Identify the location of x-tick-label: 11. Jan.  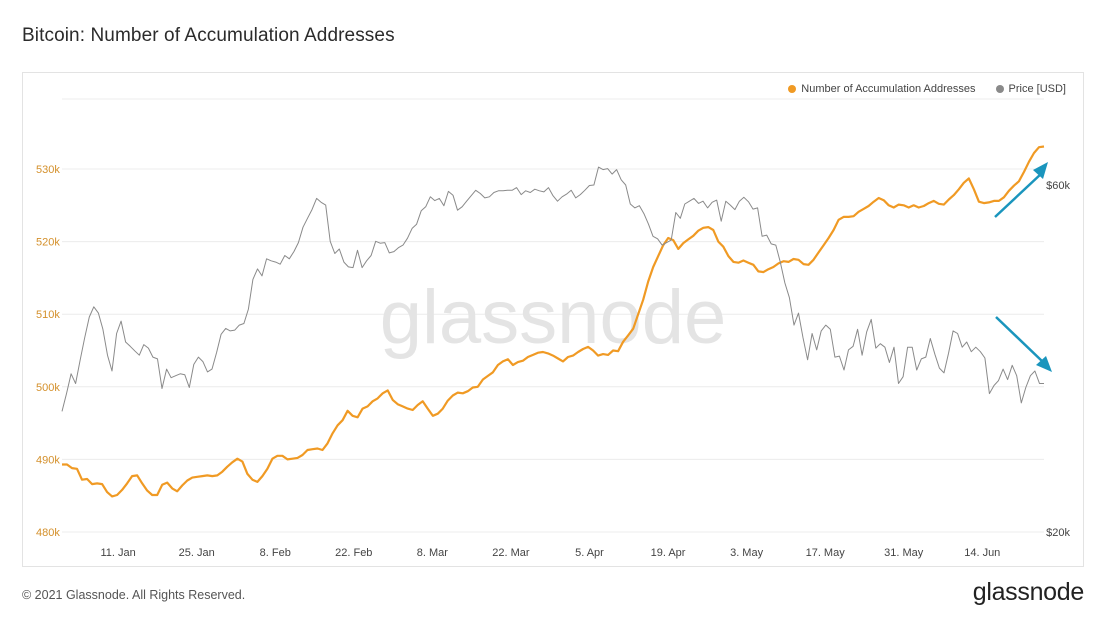
(117, 553).